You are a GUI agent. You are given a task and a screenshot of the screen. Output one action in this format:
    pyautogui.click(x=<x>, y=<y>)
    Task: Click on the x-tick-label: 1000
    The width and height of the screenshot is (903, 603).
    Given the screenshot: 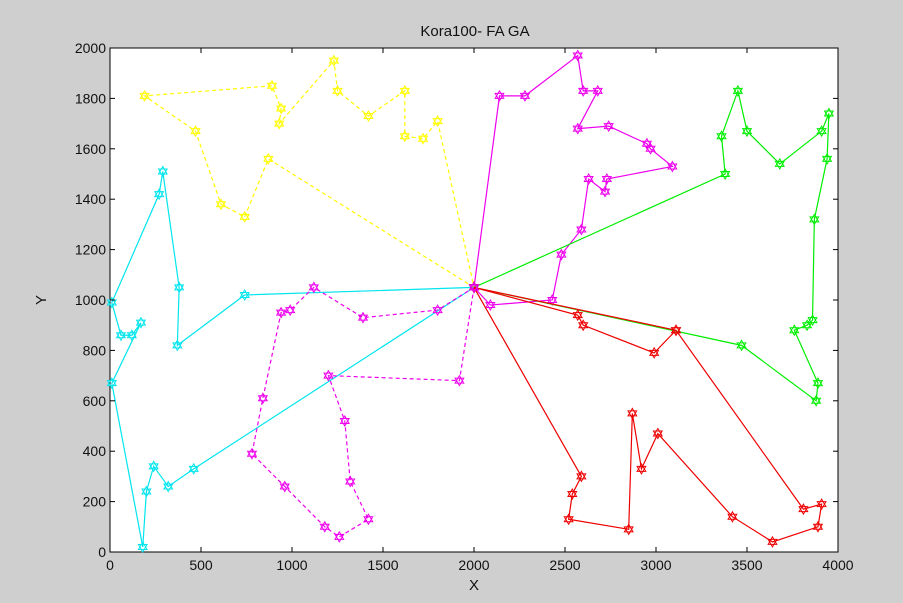 What is the action you would take?
    pyautogui.click(x=291, y=565)
    